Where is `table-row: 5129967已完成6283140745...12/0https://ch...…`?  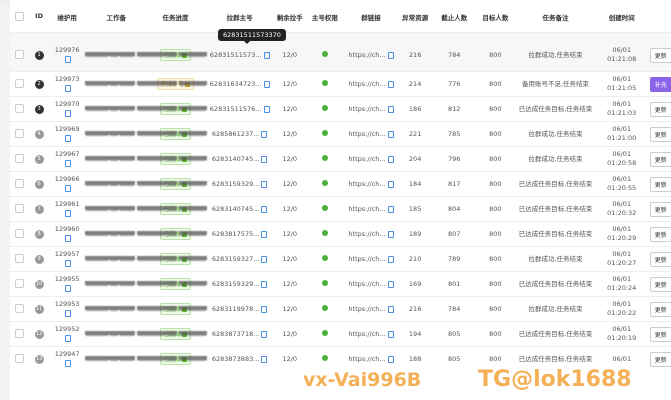 table-row: 5129967已完成6283140745...12/0https://ch...… is located at coordinates (340, 159).